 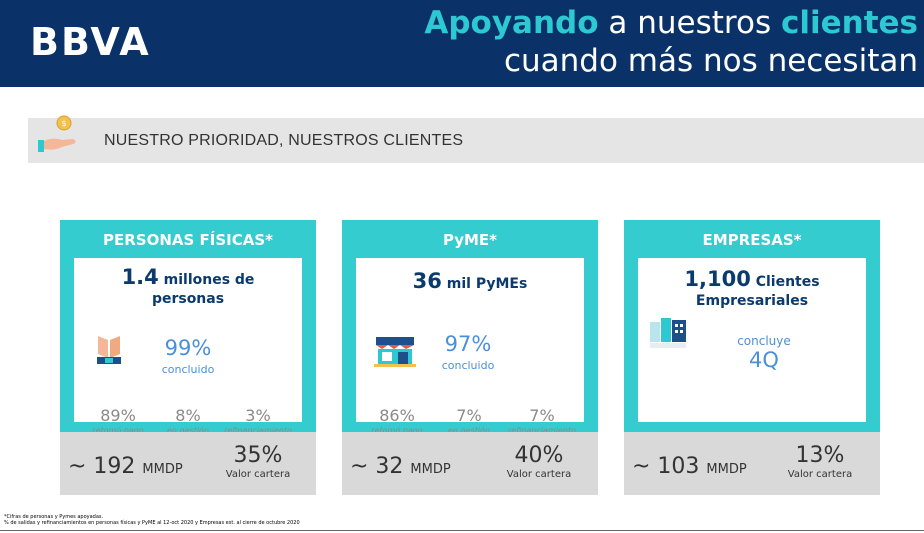 I want to click on card-headline: 1.4 millones de, so click(x=188, y=278).